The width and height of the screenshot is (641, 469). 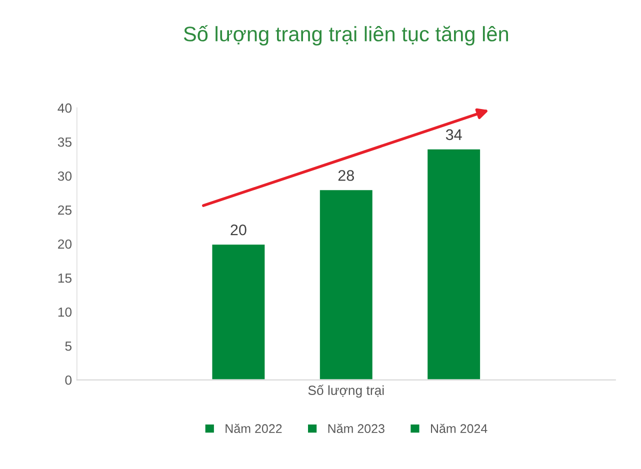 I want to click on chart-title: Số lượng trang trại liên tục tăng lên, so click(x=346, y=35).